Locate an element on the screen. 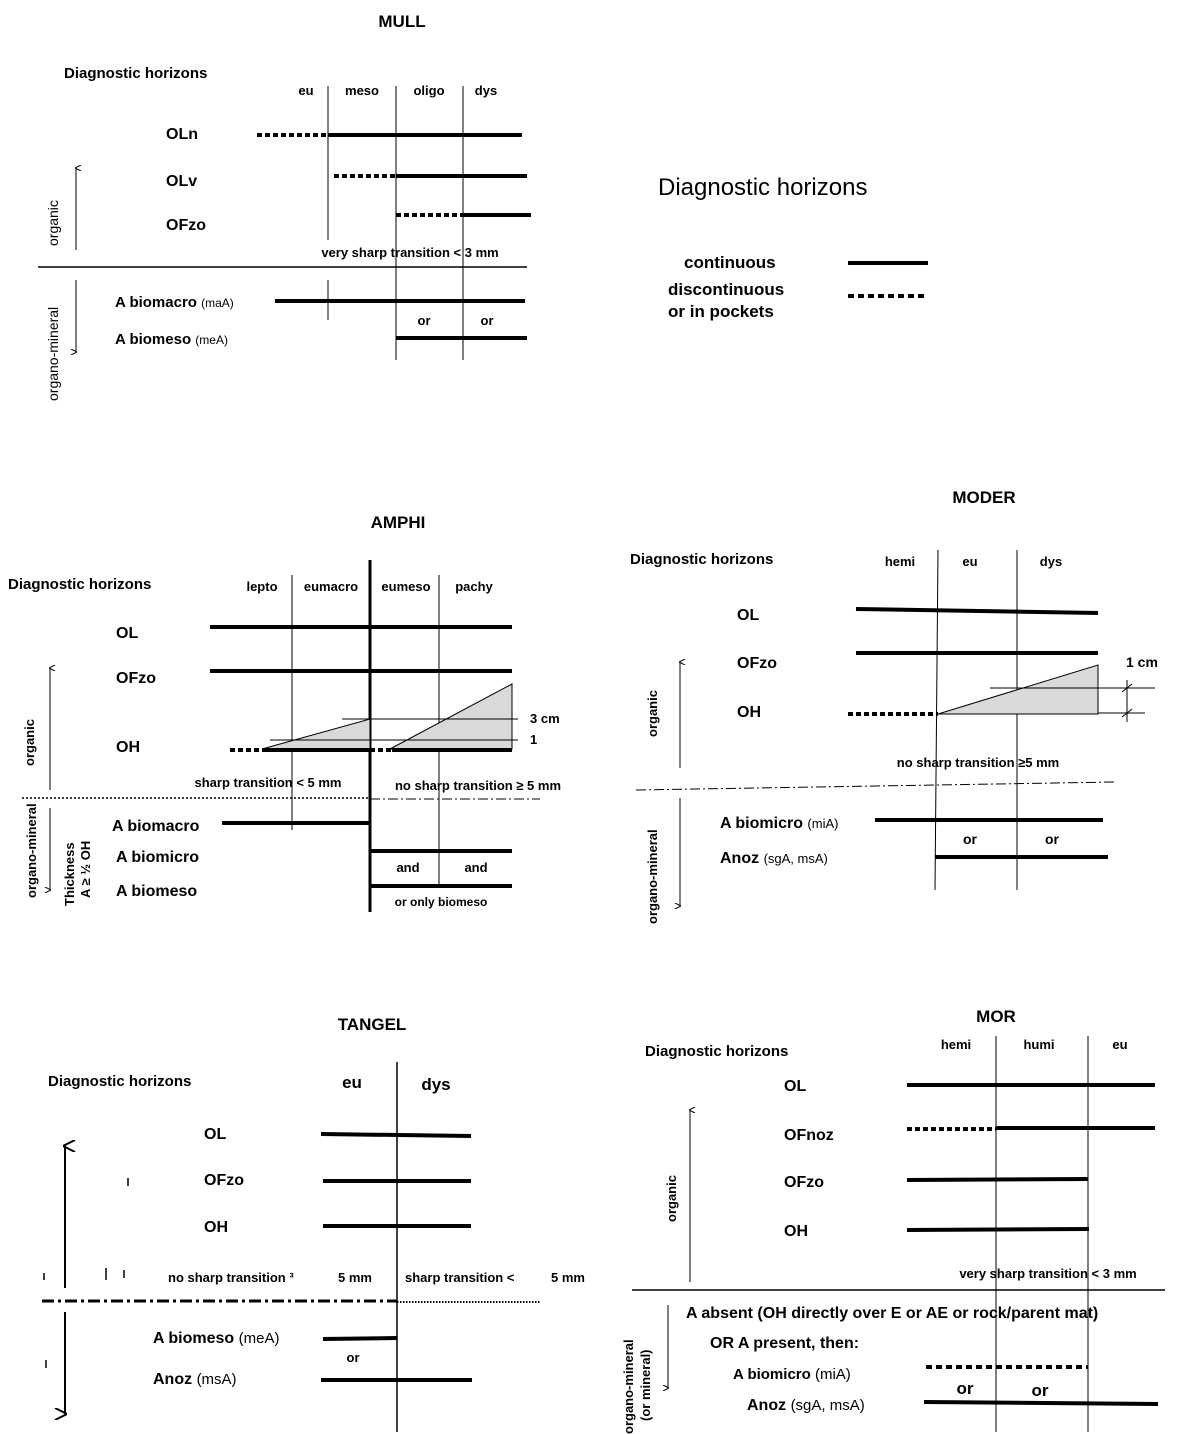 The image size is (1198, 1434). amphi-1-label: 1 is located at coordinates (533, 739).